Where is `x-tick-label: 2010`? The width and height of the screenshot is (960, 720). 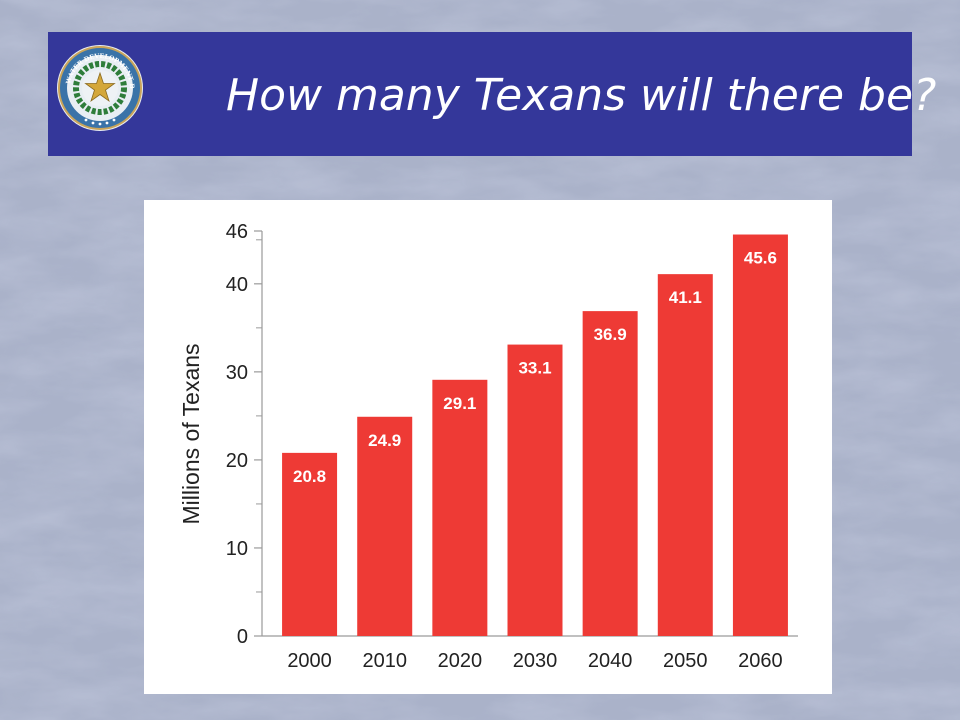
x-tick-label: 2010 is located at coordinates (384, 661).